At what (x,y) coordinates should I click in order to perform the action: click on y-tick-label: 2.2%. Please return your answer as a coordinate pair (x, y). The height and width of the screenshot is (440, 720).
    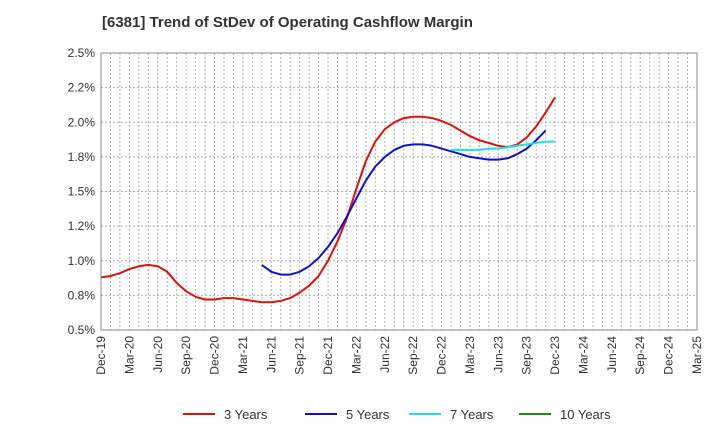
    Looking at the image, I should click on (82, 88).